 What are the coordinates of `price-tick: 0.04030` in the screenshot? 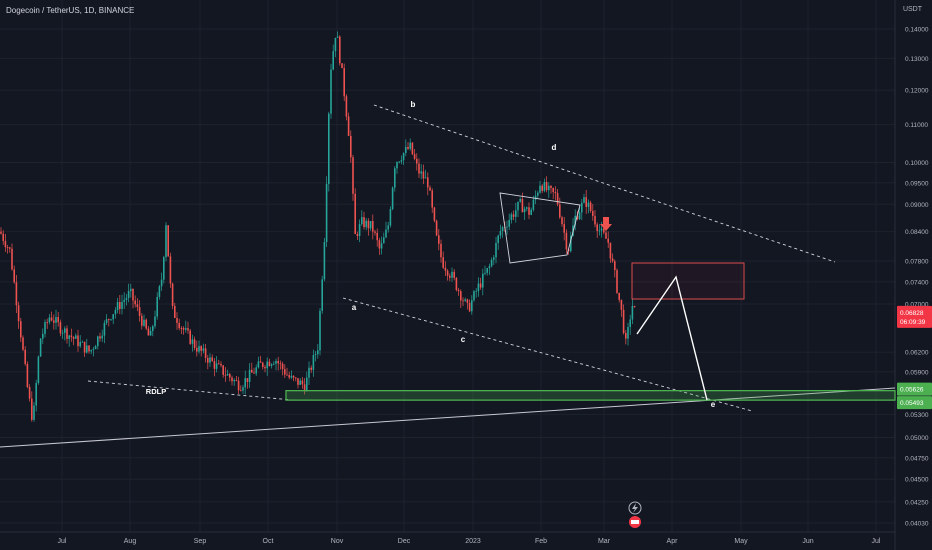 It's located at (917, 524).